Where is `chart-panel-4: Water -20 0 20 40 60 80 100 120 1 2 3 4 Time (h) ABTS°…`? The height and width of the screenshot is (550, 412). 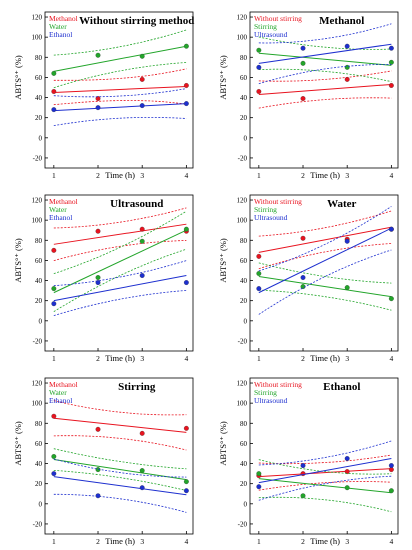
chart-panel-4: Water -20 0 20 40 60 80 100 120 1 2 3 4 Time (h) ABTS°… is located at coordinates (308, 278).